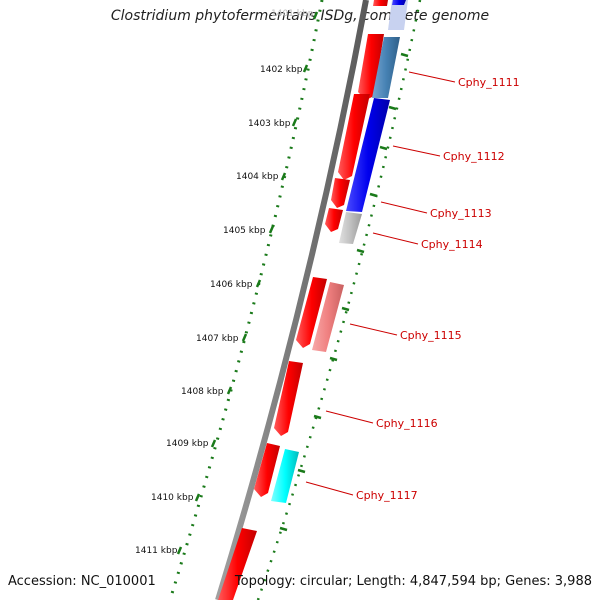  What do you see at coordinates (244, 231) in the screenshot?
I see `scale-label: 1405 kbp` at bounding box center [244, 231].